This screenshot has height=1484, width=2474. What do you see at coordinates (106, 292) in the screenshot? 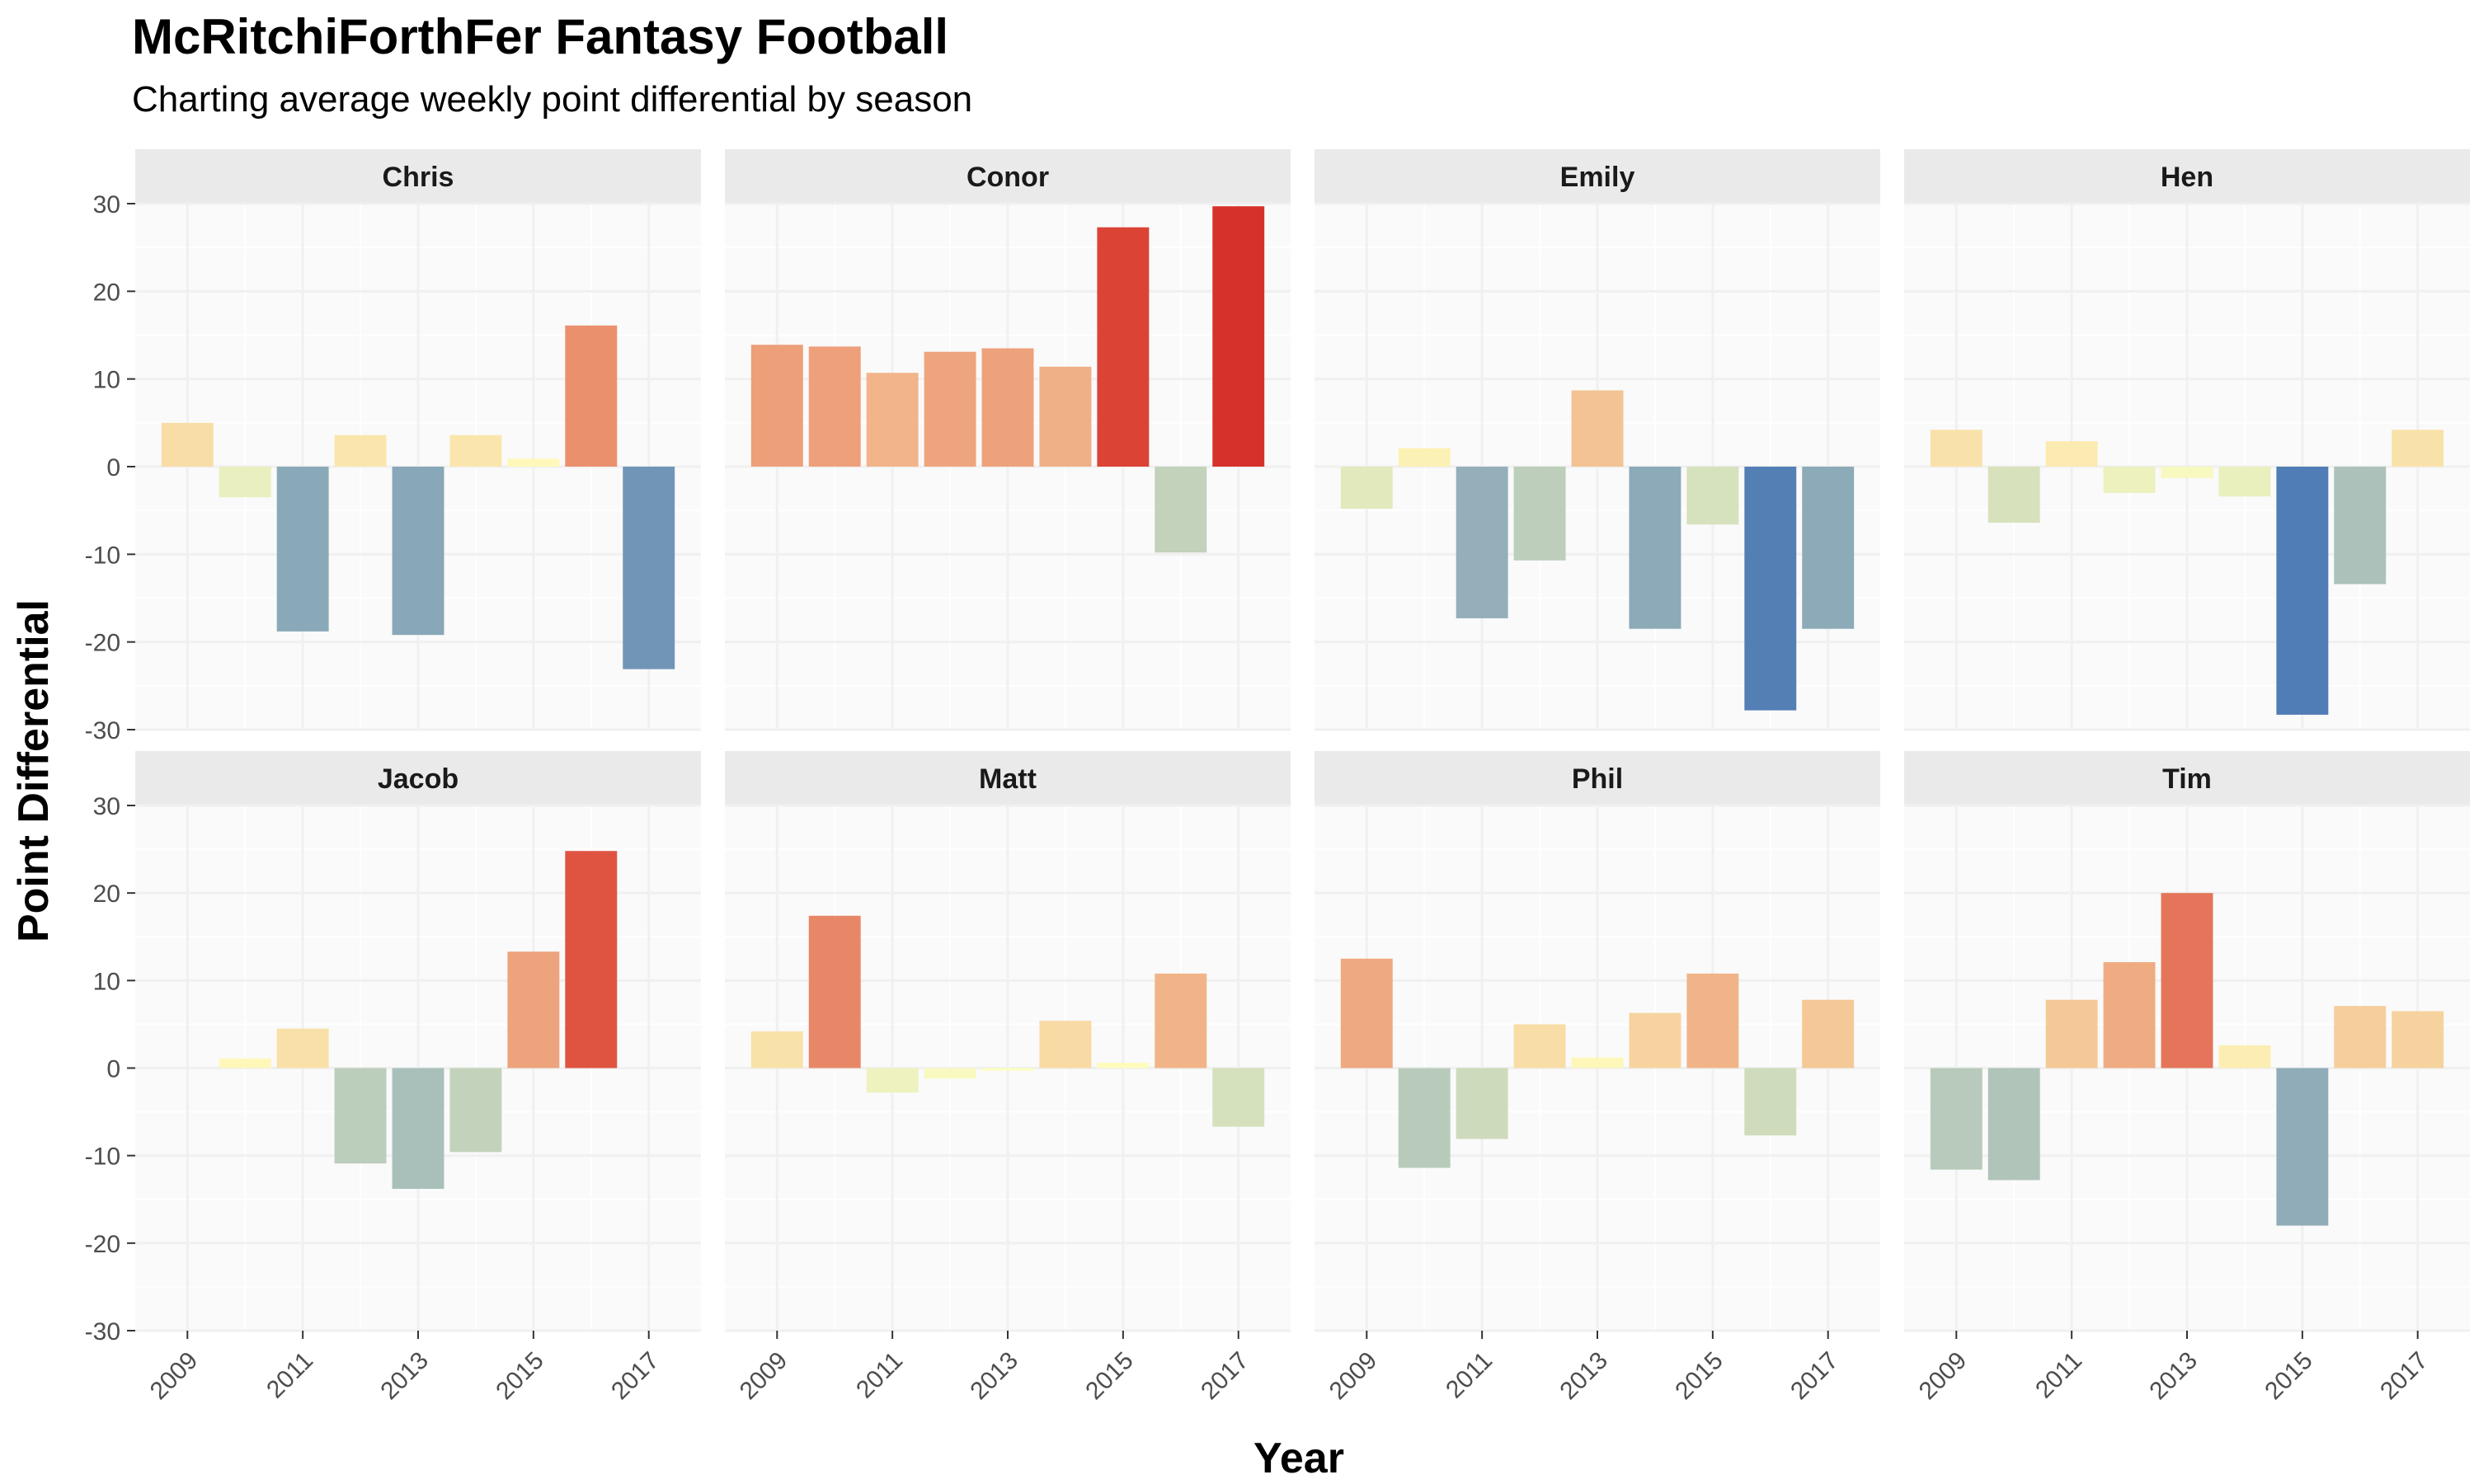
I see `y-tick-label: 20` at bounding box center [106, 292].